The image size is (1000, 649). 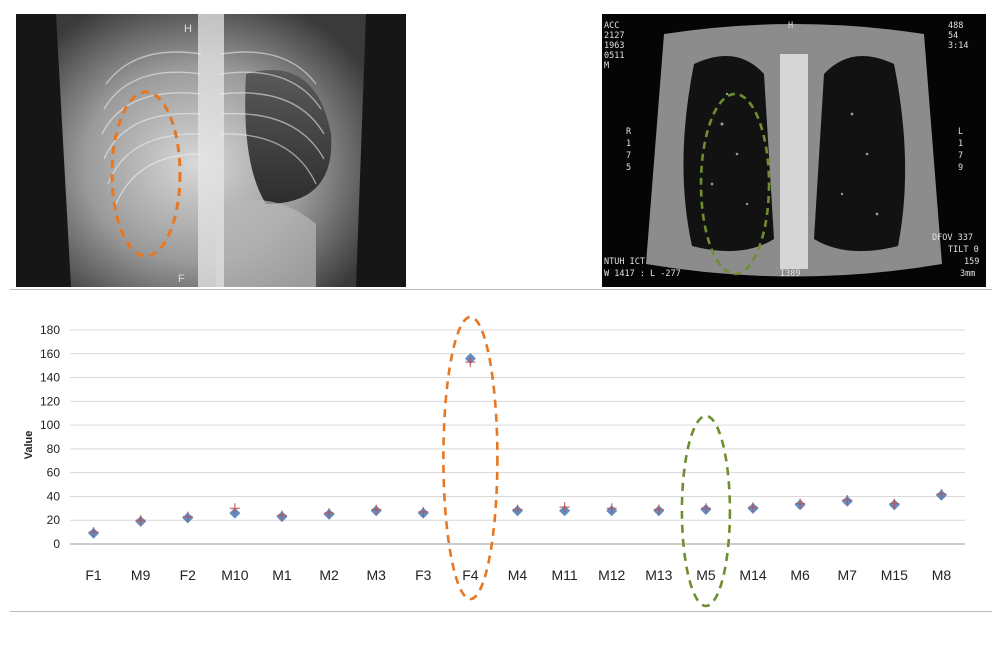 What do you see at coordinates (894, 575) in the screenshot?
I see `x-tick-label-m15: M15` at bounding box center [894, 575].